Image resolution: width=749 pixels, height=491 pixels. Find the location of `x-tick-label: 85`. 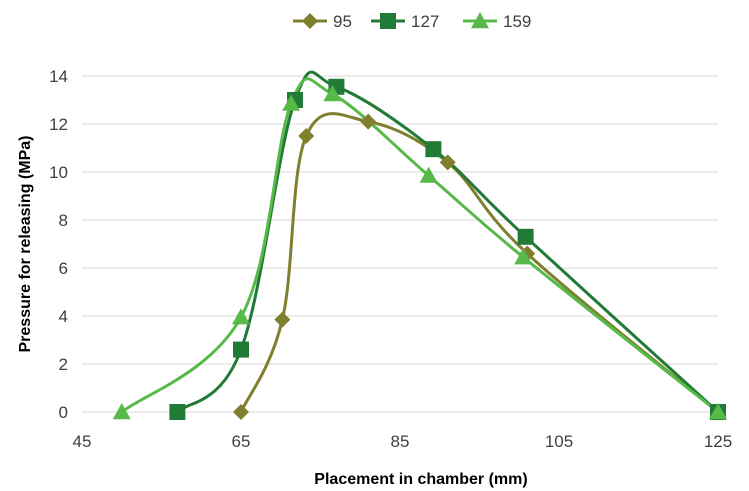

x-tick-label: 85 is located at coordinates (400, 441).